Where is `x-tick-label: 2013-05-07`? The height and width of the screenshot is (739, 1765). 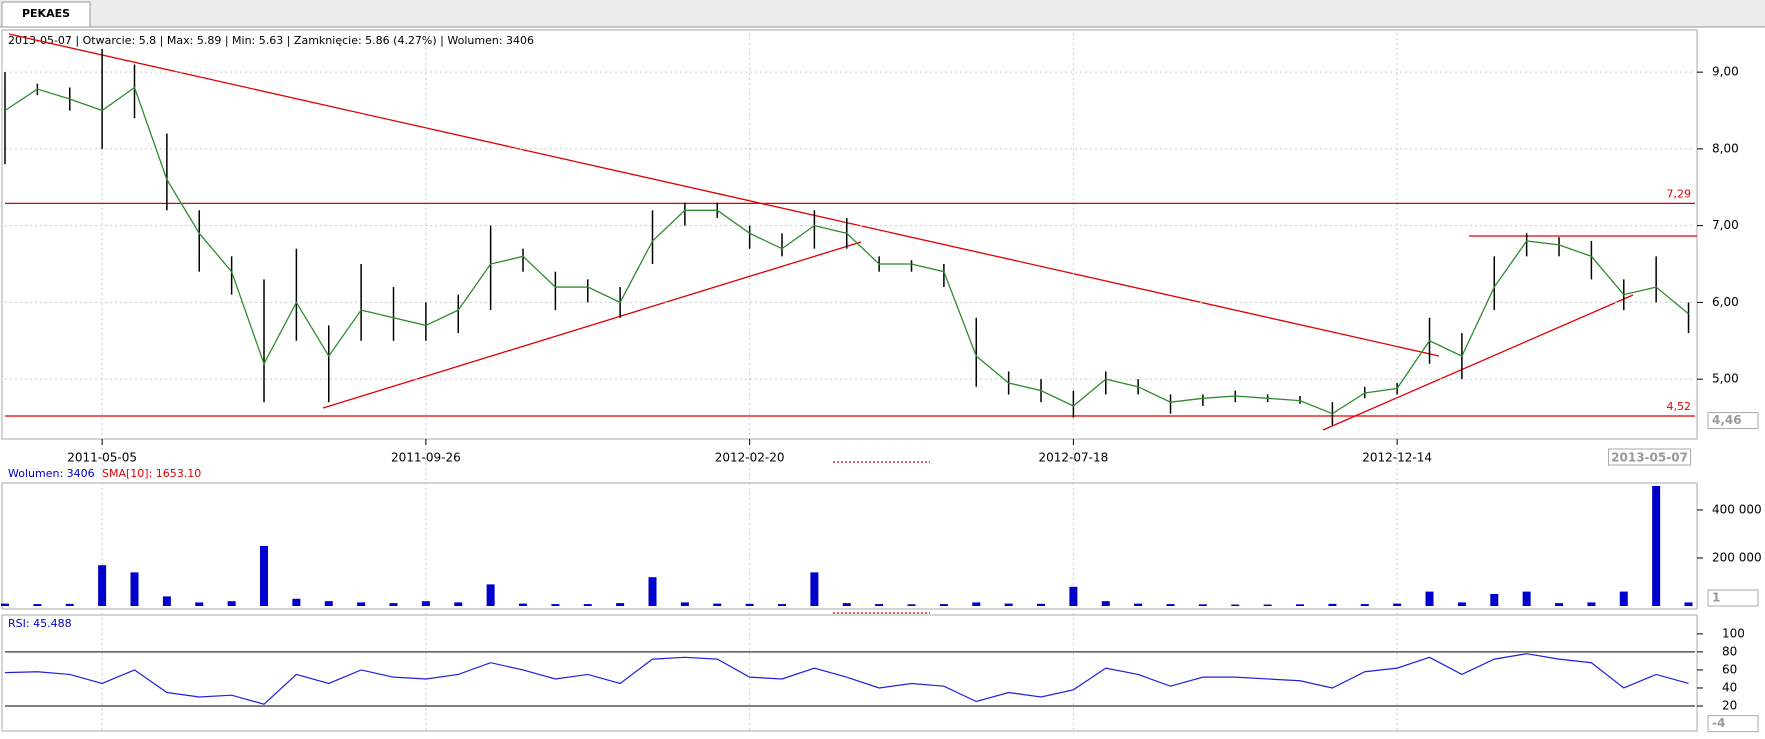
x-tick-label: 2013-05-07 is located at coordinates (1649, 458).